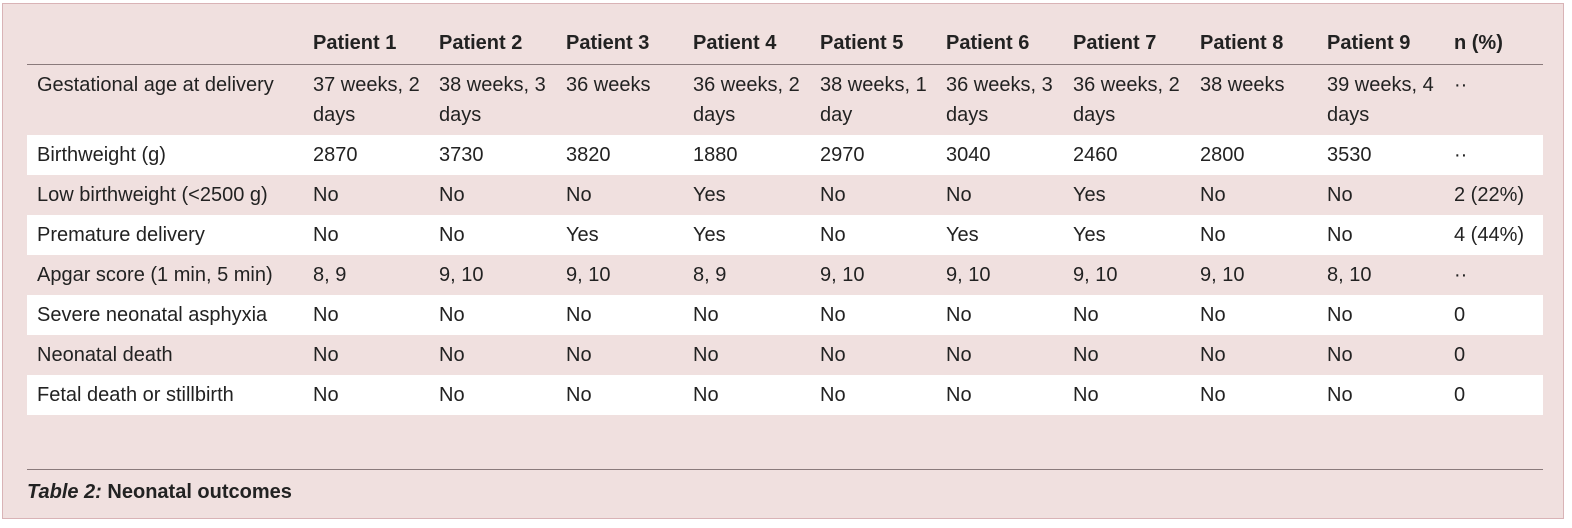 Image resolution: width=1572 pixels, height=528 pixels. I want to click on table-cell: 1880, so click(715, 155).